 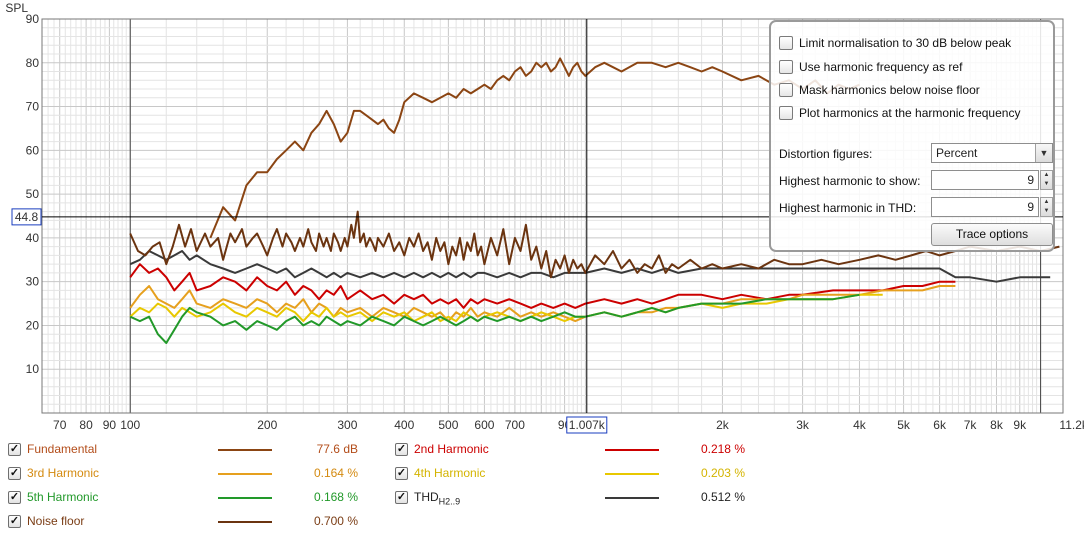 What do you see at coordinates (860, 425) in the screenshot?
I see `x-tick-label: 4k` at bounding box center [860, 425].